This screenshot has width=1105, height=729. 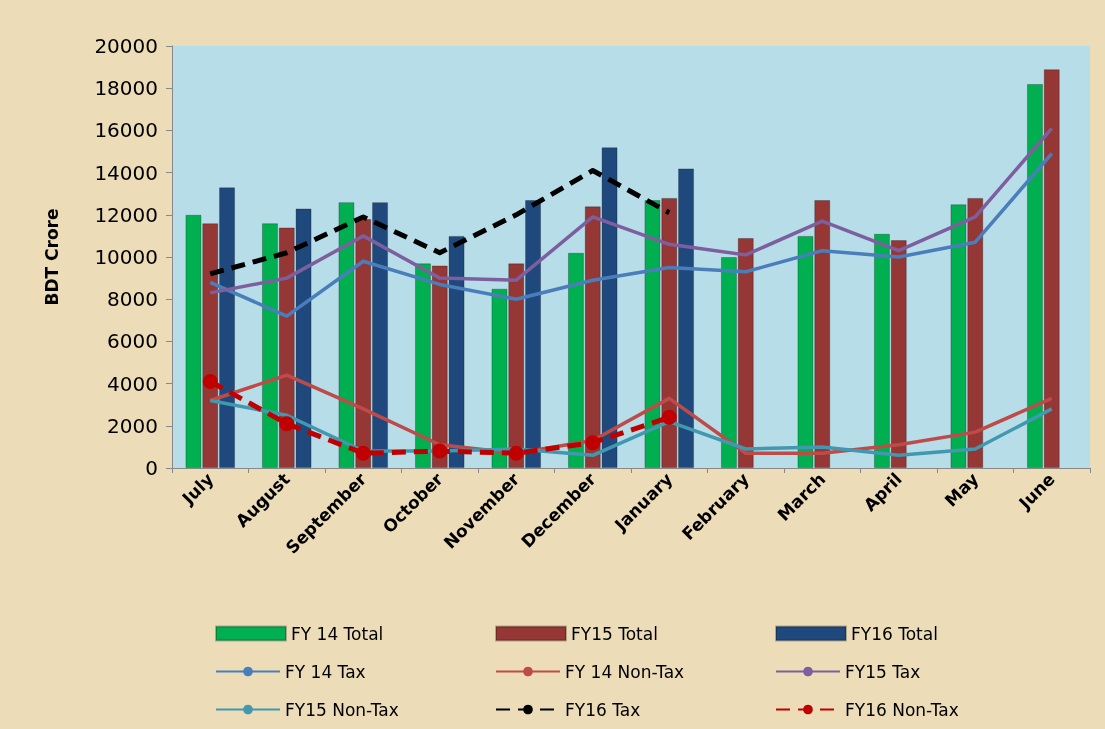 What do you see at coordinates (603, 709) in the screenshot?
I see `legend-label: FY16 Tax` at bounding box center [603, 709].